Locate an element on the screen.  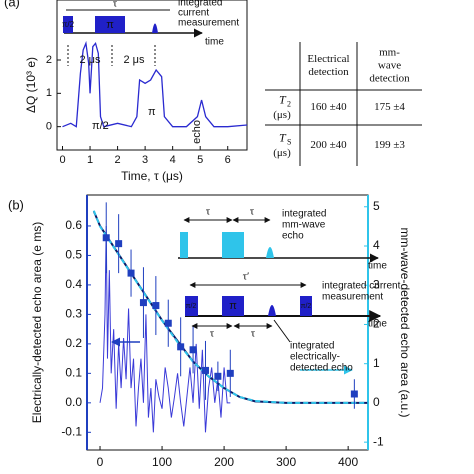
y-tick-label: 0 is located at coordinates (49, 127).